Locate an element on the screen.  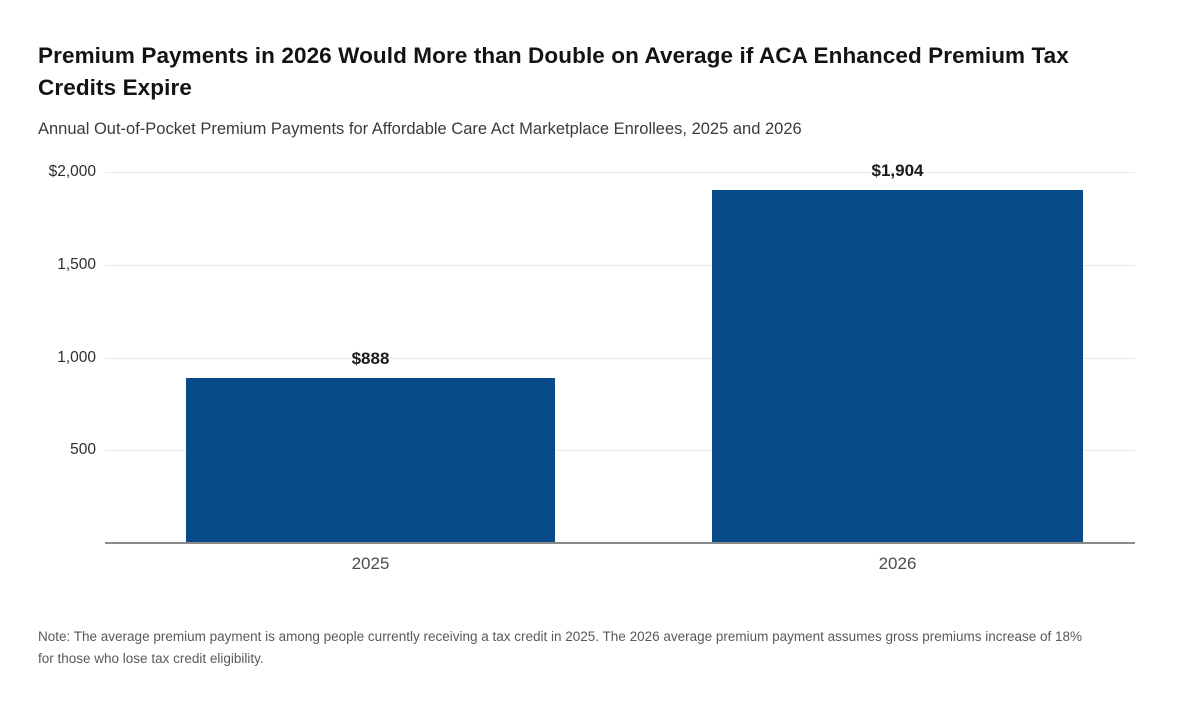
y-tick-label: 1,500 is located at coordinates (76, 264).